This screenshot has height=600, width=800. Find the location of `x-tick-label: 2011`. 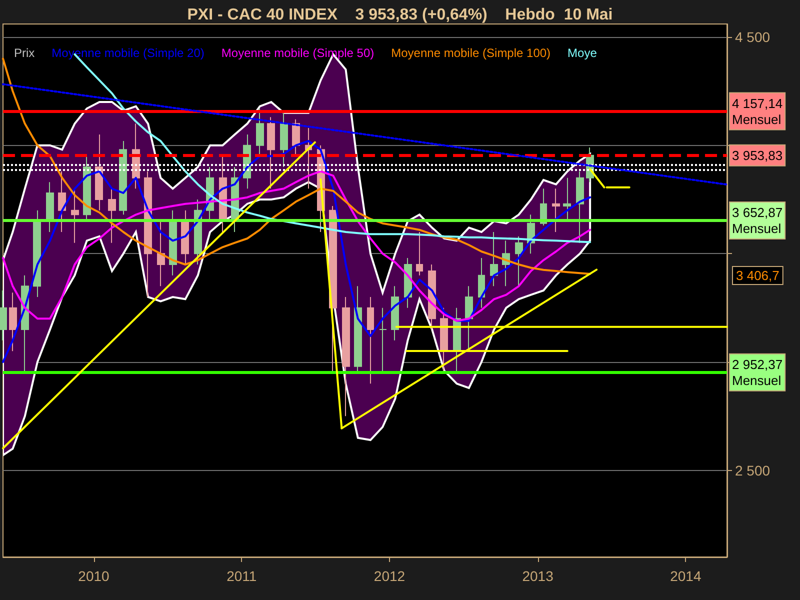

x-tick-label: 2011 is located at coordinates (241, 576).